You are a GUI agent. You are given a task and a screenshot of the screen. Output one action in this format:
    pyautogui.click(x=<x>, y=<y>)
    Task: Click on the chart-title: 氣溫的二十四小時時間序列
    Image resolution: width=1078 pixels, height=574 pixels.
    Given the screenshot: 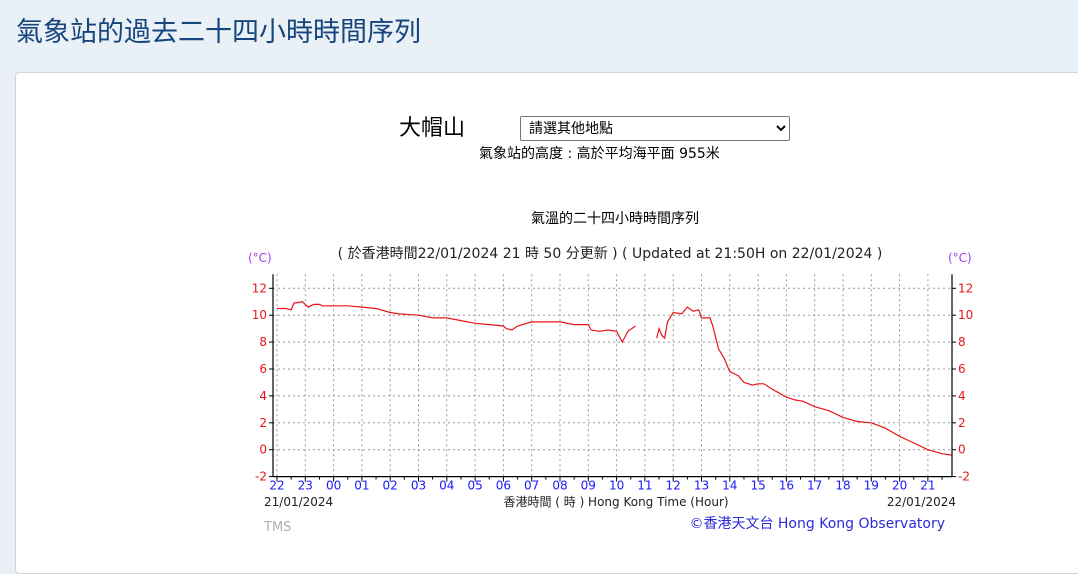 What is the action you would take?
    pyautogui.click(x=615, y=219)
    